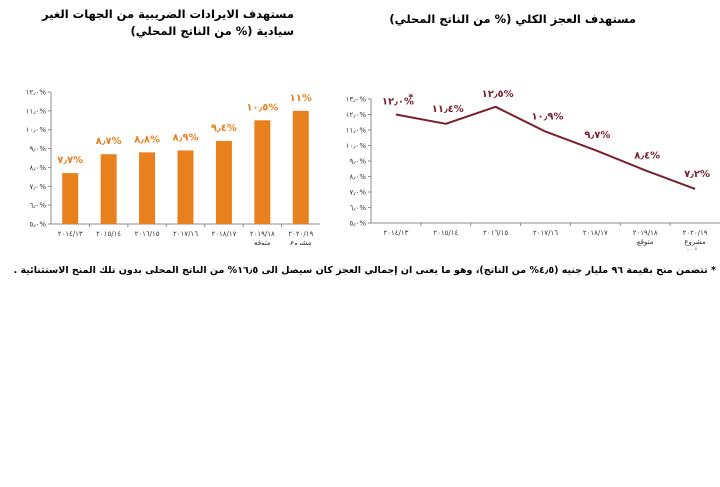 The height and width of the screenshot is (487, 720). What do you see at coordinates (545, 147) in the screenshot?
I see `line-chart-series-line` at bounding box center [545, 147].